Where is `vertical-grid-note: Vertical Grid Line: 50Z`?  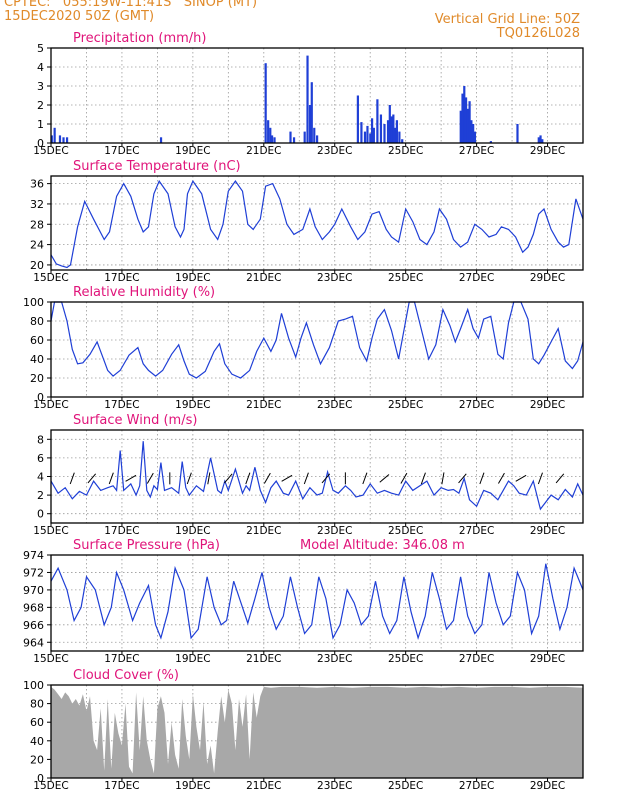
vertical-grid-note: Vertical Grid Line: 50Z is located at coordinates (507, 19).